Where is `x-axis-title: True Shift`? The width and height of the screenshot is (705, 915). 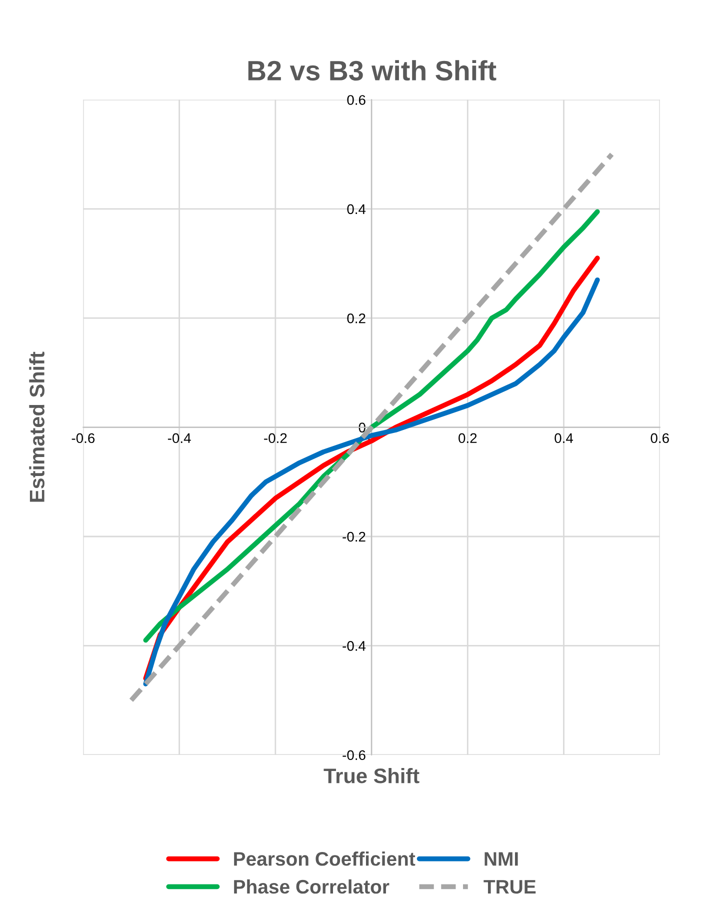 x-axis-title: True Shift is located at coordinates (372, 776).